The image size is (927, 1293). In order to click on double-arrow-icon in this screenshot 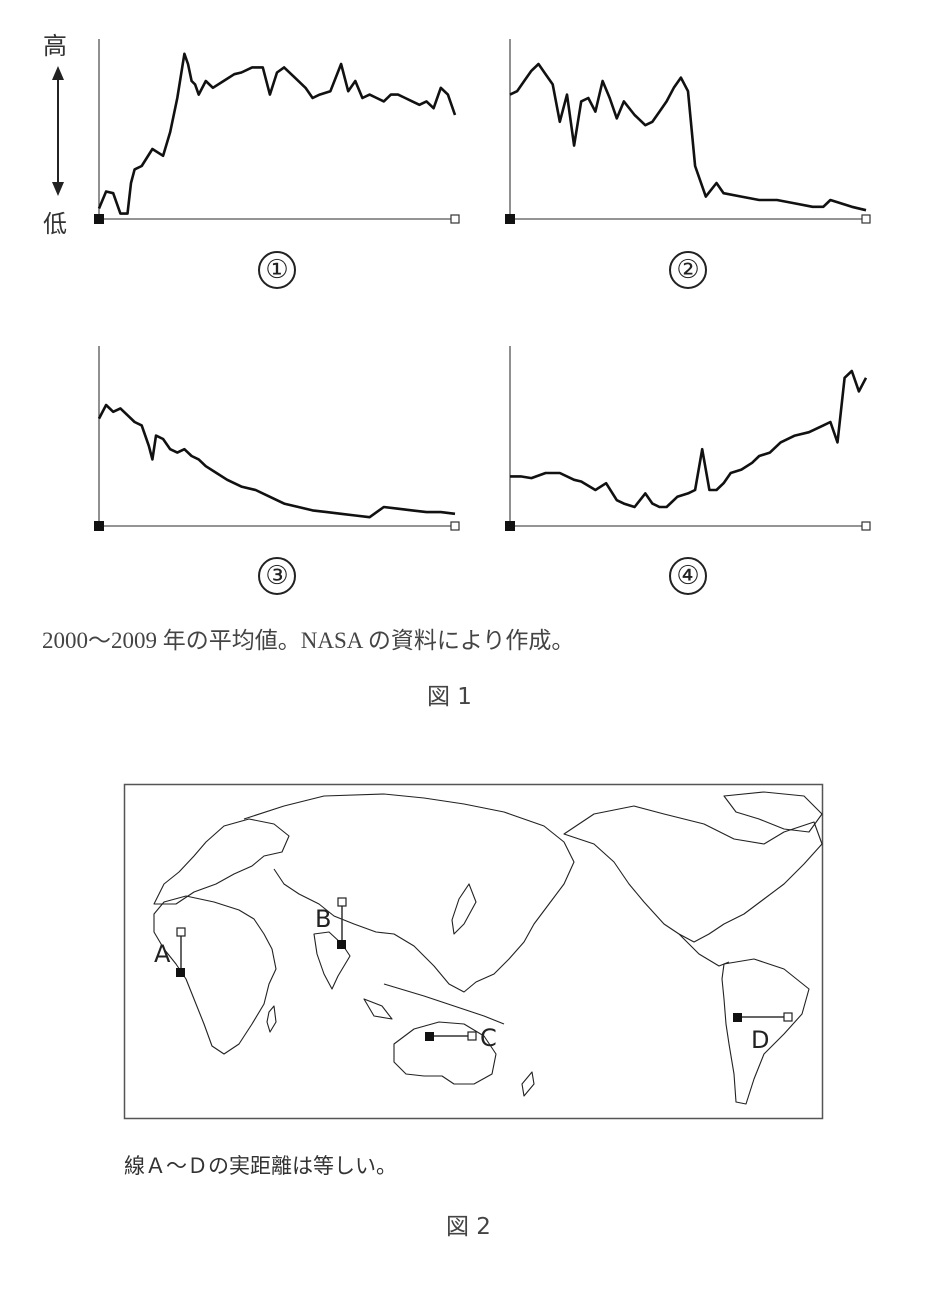, I will do `click(58, 131)`.